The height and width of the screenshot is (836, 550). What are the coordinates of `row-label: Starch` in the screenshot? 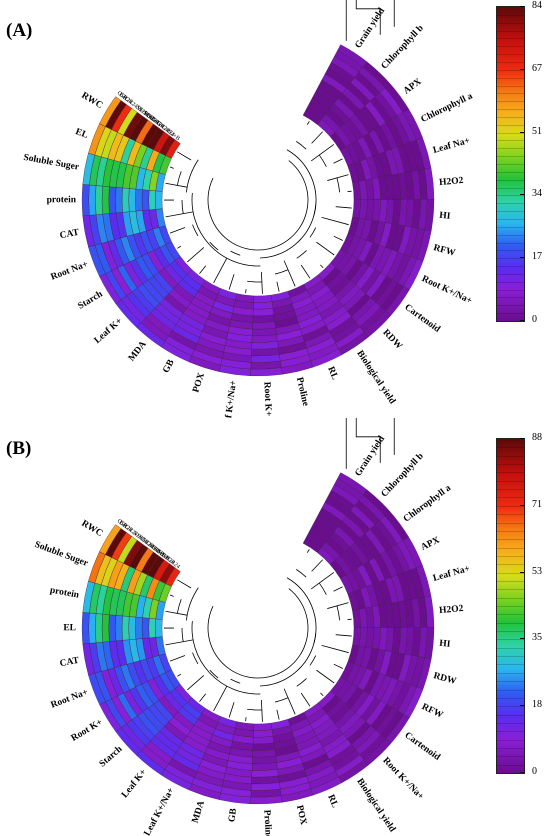 It's located at (90, 300).